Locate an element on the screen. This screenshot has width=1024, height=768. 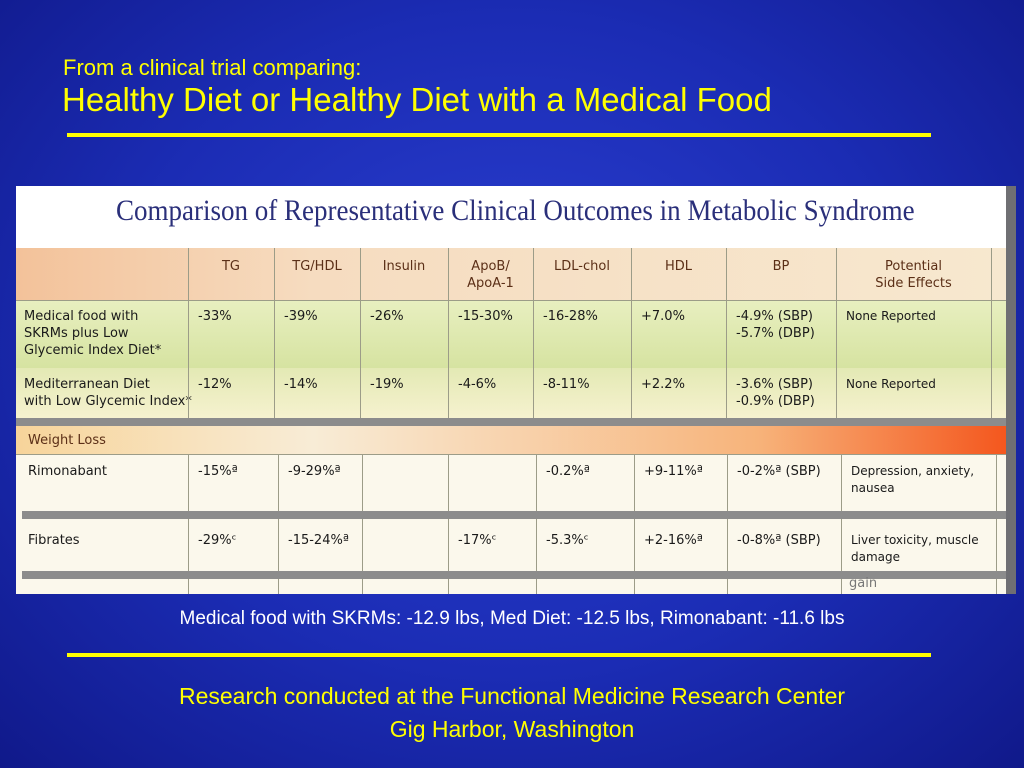
table-header-band is located at coordinates (511, 274).